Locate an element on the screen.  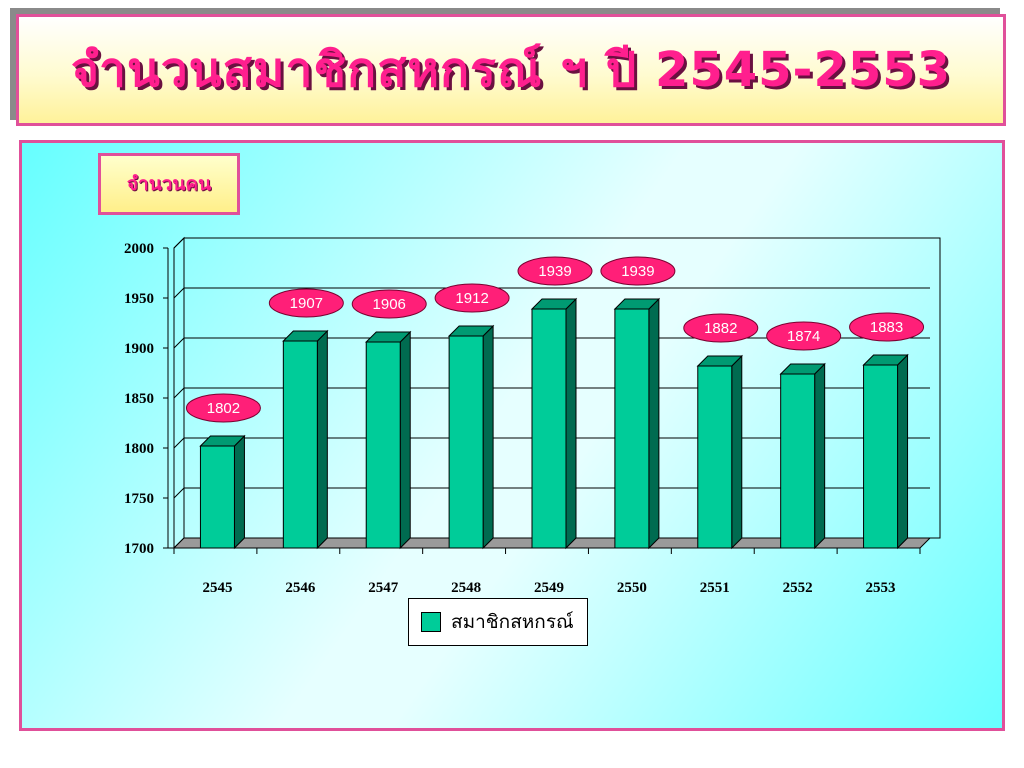
x-tick-label: 2549 is located at coordinates (549, 588).